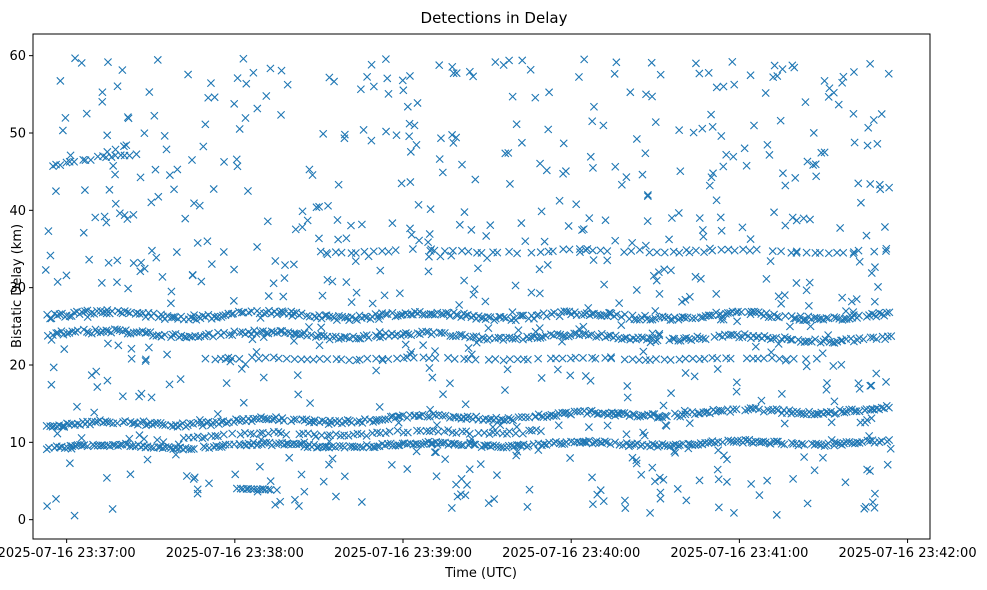  What do you see at coordinates (494, 18) in the screenshot?
I see `chart-title: Detections in Delay` at bounding box center [494, 18].